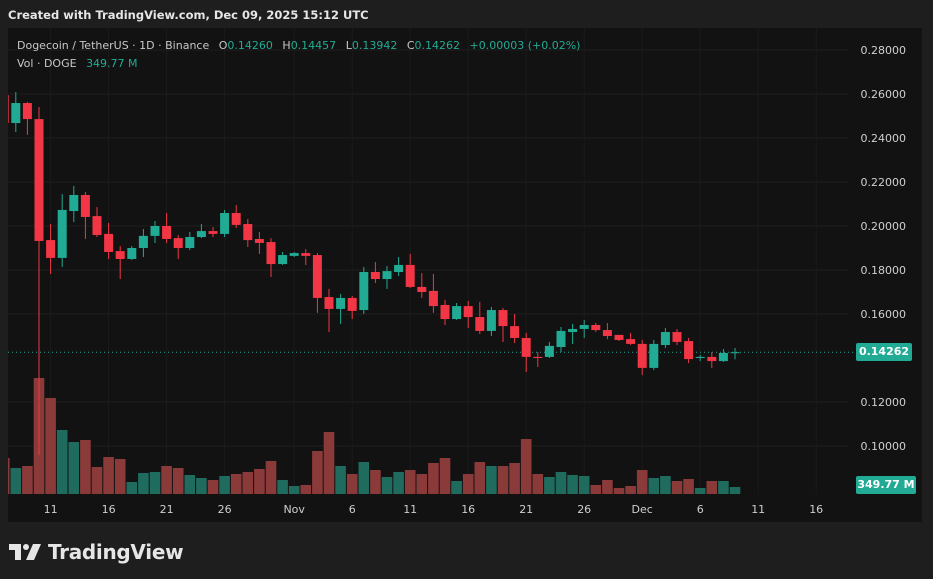 The image size is (933, 579). I want to click on volume-label: Vol · DOGE, so click(47, 63).